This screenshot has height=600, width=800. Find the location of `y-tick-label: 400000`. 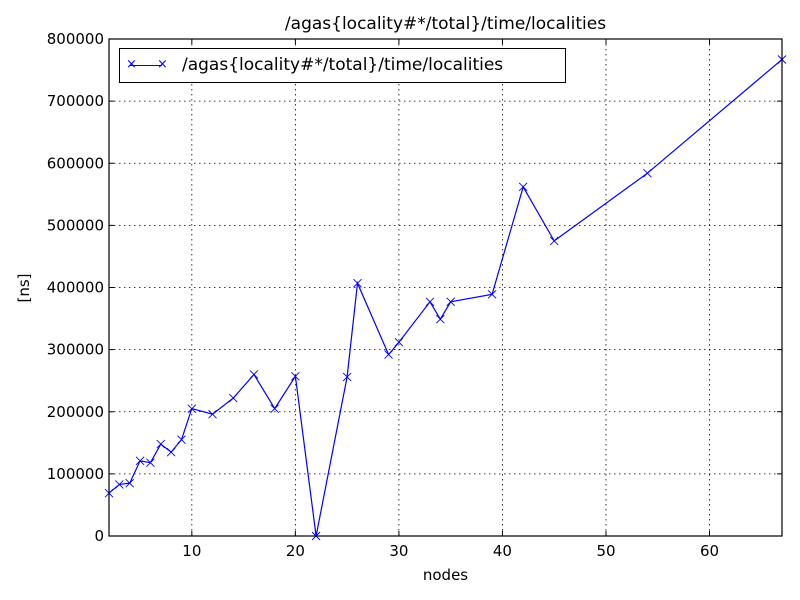

y-tick-label: 400000 is located at coordinates (75, 288).